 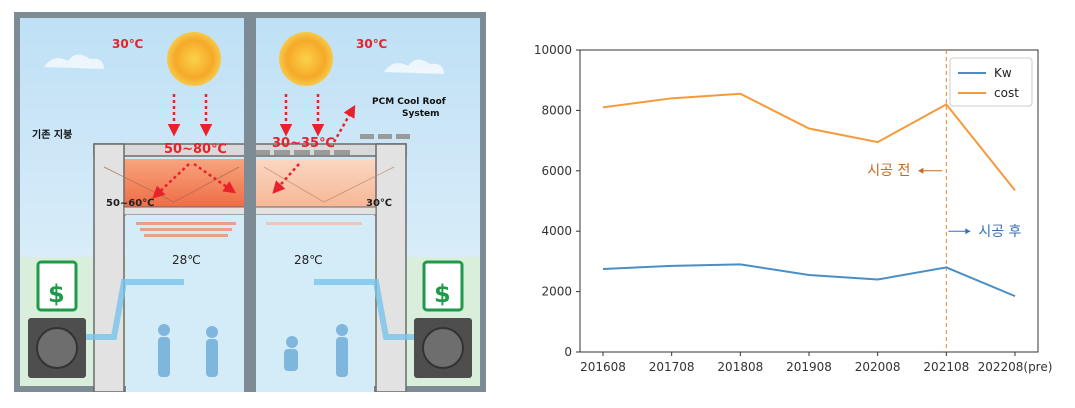 I want to click on right-sun-temp: 30℃, so click(x=371, y=44).